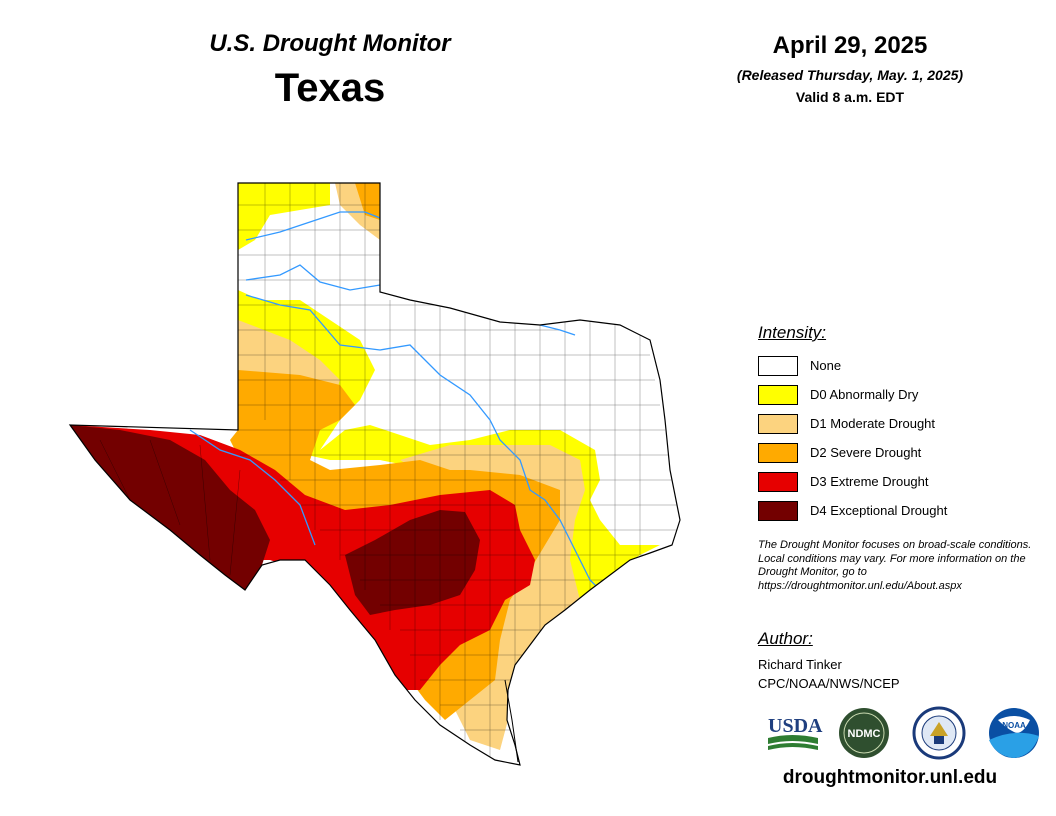  I want to click on noaa-logo: NOAA, so click(1014, 733).